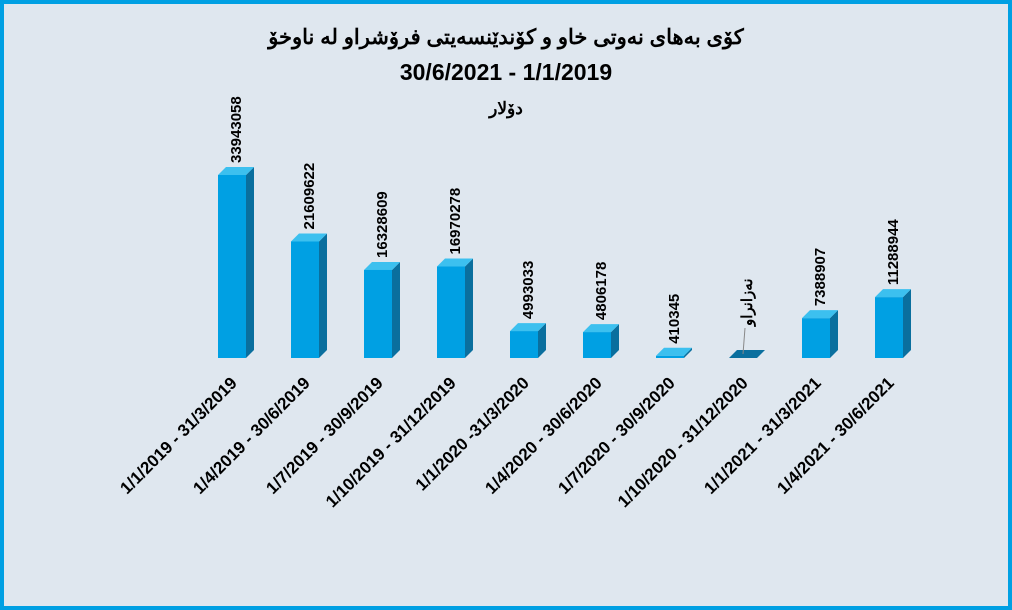 The width and height of the screenshot is (1012, 610). What do you see at coordinates (382, 224) in the screenshot?
I see `value-label: 16328609` at bounding box center [382, 224].